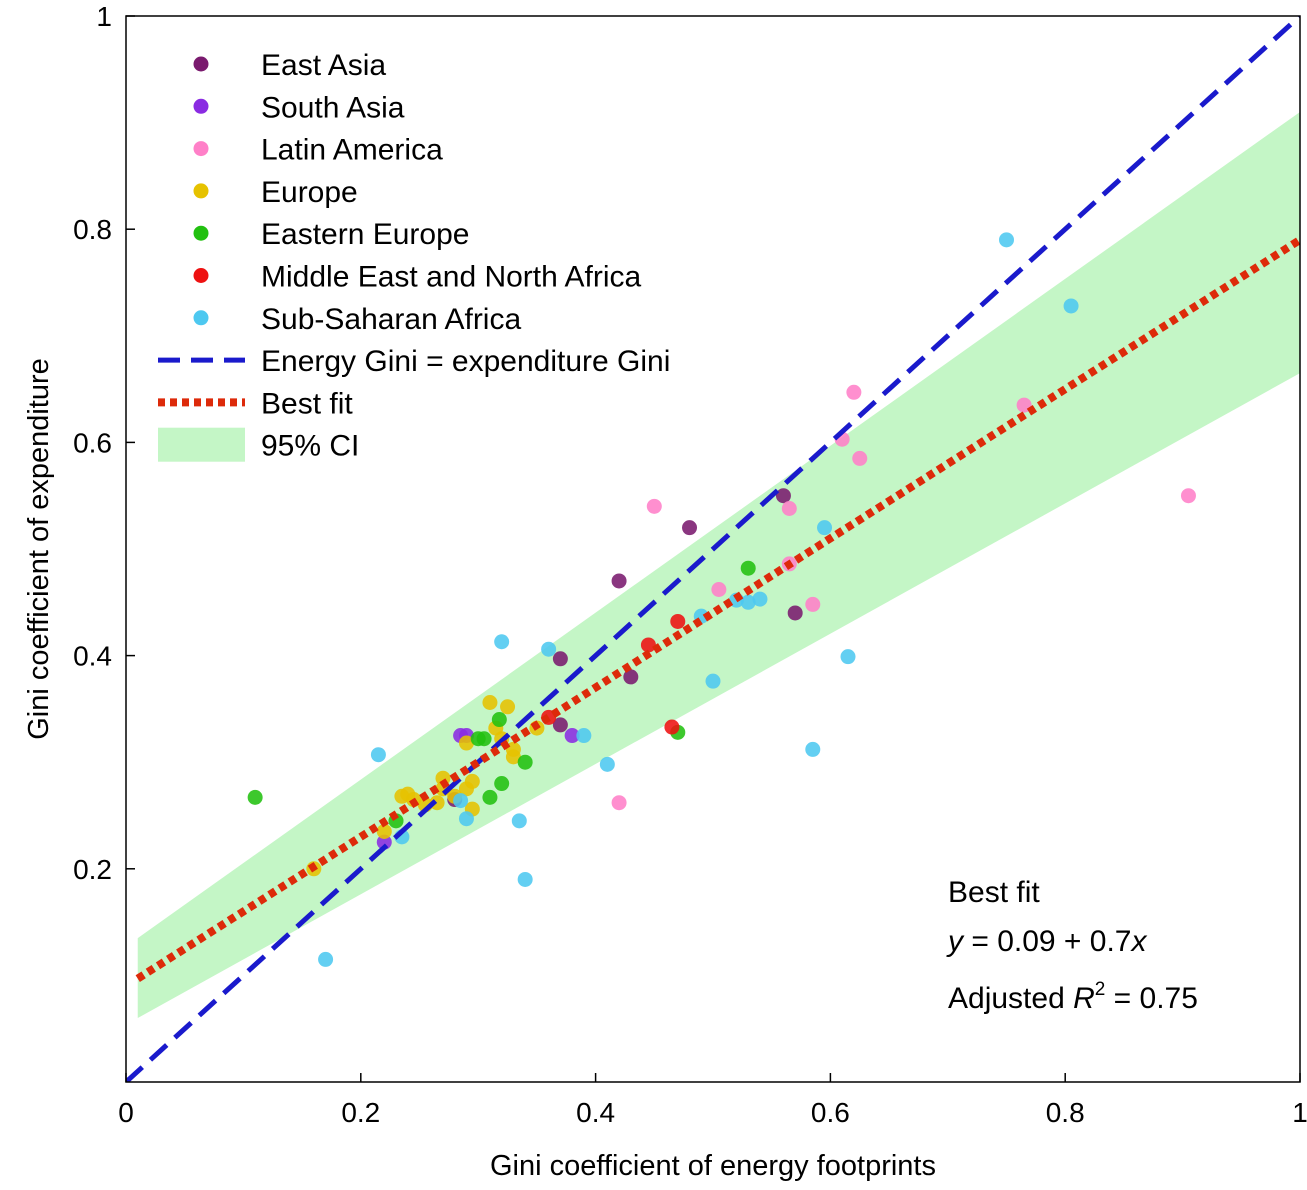 The image size is (1307, 1190). I want to click on r2-value: = 0.75, so click(1151, 998).